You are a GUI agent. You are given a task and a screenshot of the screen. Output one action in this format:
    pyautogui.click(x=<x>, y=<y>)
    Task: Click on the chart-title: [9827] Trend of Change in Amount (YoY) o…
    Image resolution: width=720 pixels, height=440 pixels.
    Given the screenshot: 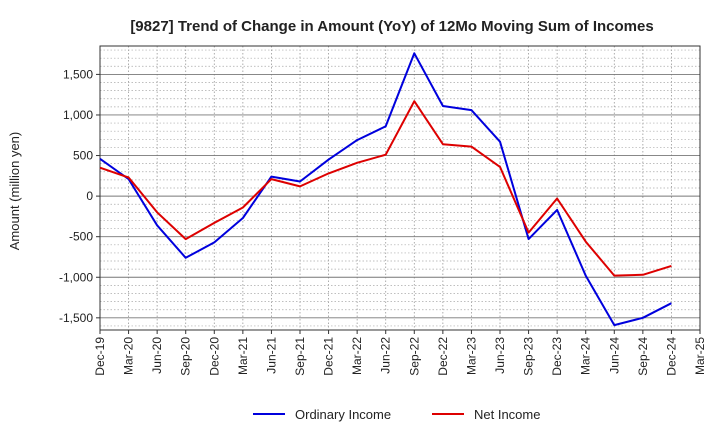 What is the action you would take?
    pyautogui.click(x=391, y=26)
    